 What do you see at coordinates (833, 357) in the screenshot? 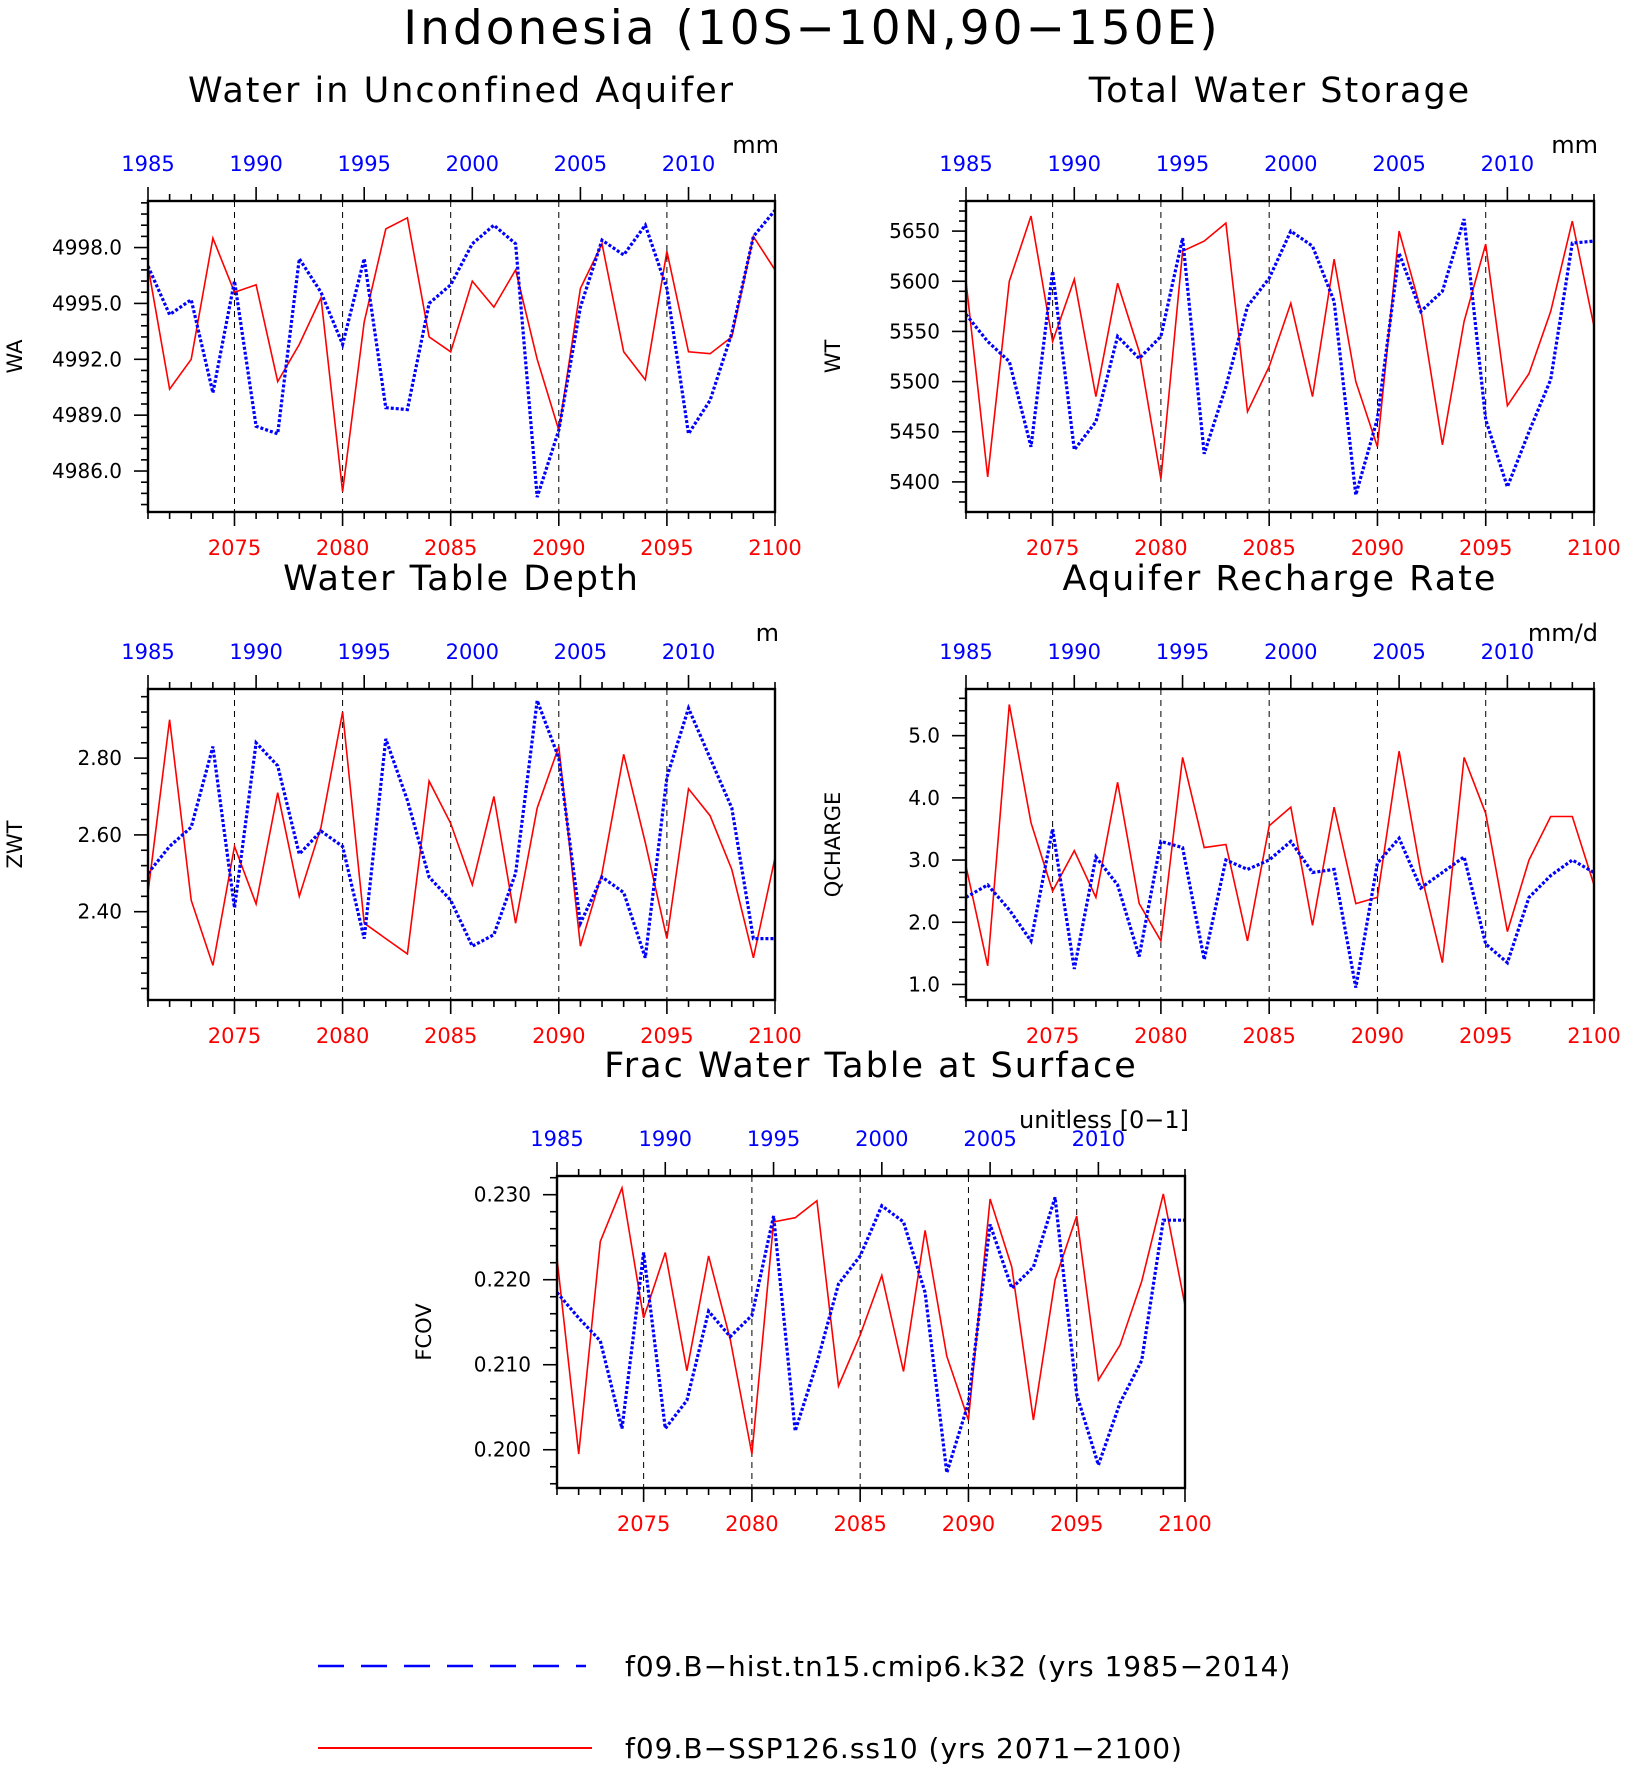
I see `y-axis-label: WT` at bounding box center [833, 357].